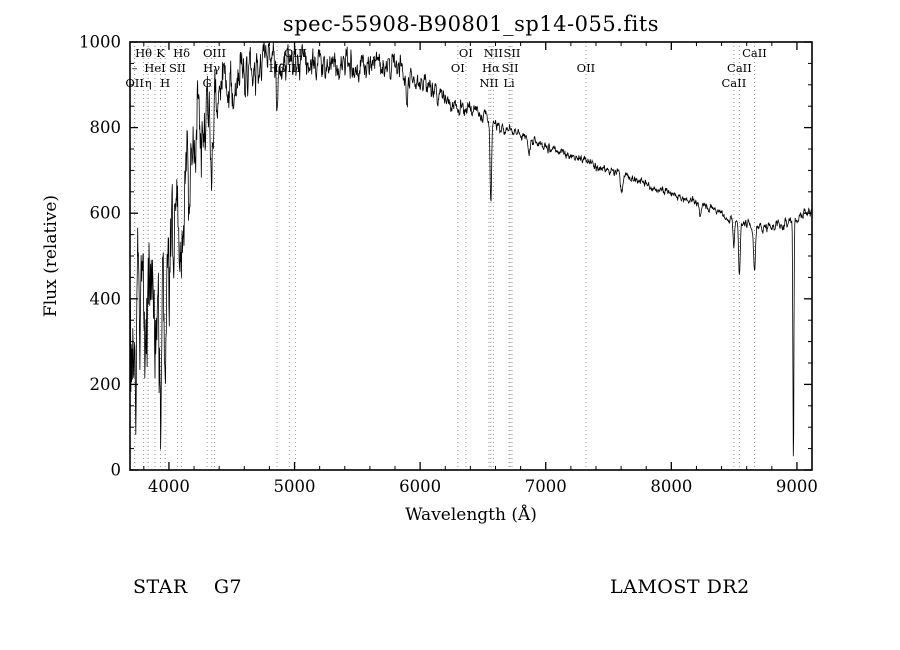  What do you see at coordinates (491, 68) in the screenshot?
I see `spectral-line-label: Hα` at bounding box center [491, 68].